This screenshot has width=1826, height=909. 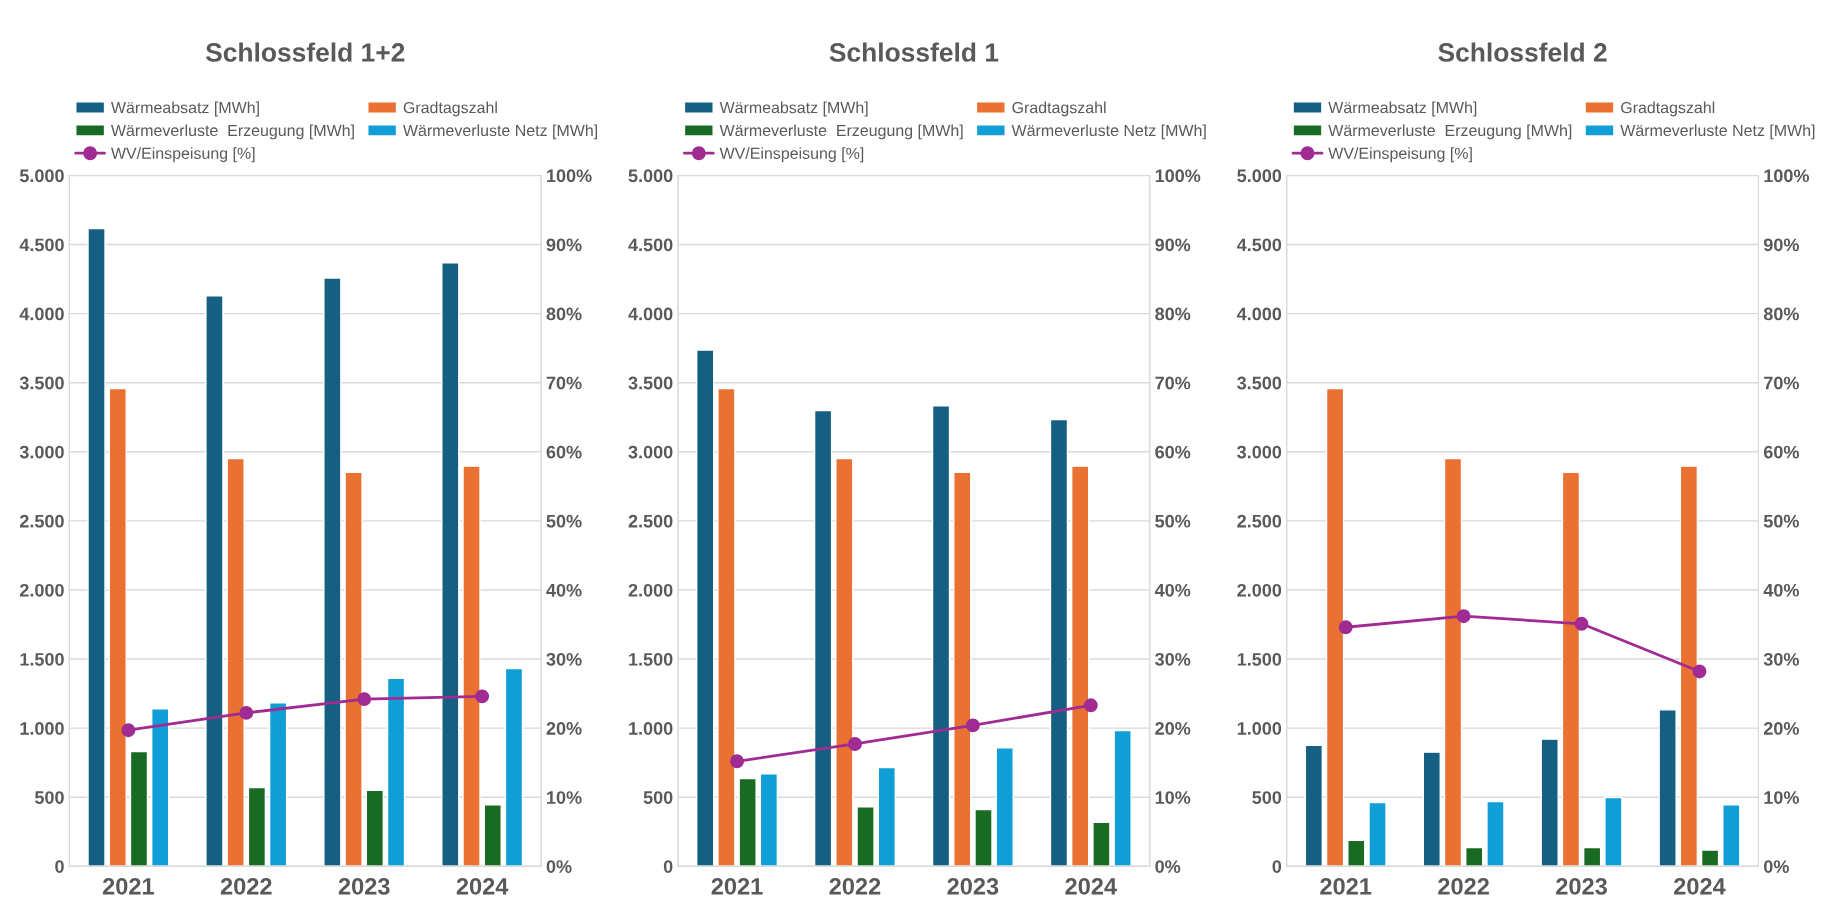 What do you see at coordinates (1463, 886) in the screenshot?
I see `x-tick-label: 2022` at bounding box center [1463, 886].